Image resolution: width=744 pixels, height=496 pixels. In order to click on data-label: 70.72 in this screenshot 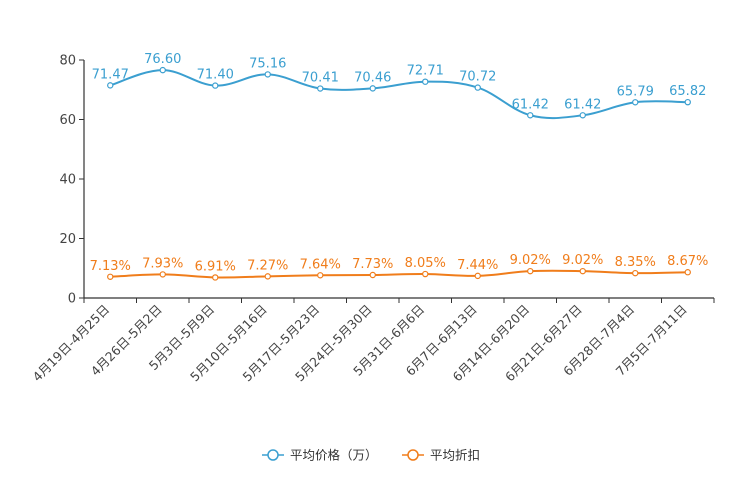, I will do `click(477, 77)`.